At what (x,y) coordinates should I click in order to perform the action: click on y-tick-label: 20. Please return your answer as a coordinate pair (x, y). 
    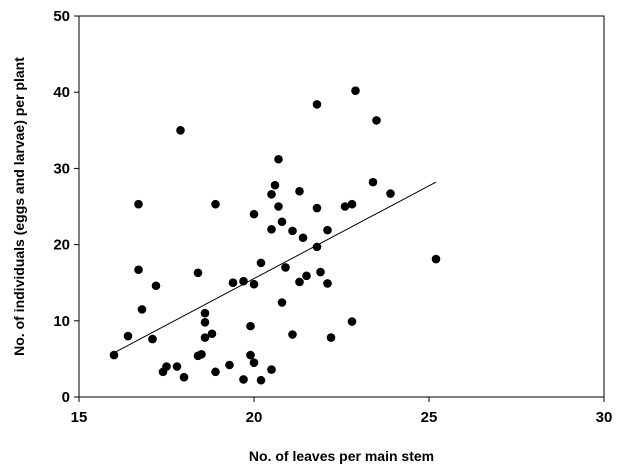
    Looking at the image, I should click on (61, 245).